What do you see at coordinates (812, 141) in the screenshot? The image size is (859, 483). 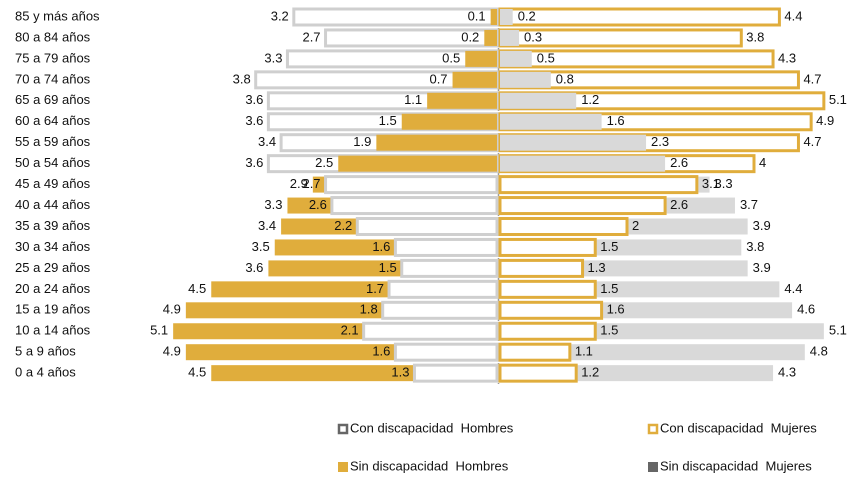 I see `value-label: 4.7` at bounding box center [812, 141].